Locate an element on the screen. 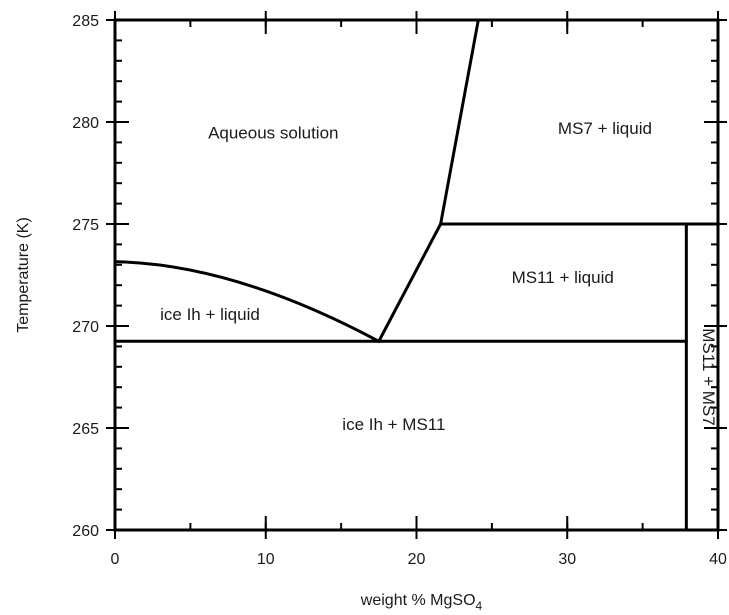 Image resolution: width=729 pixels, height=615 pixels. y-tick-label: 265 is located at coordinates (85, 429).